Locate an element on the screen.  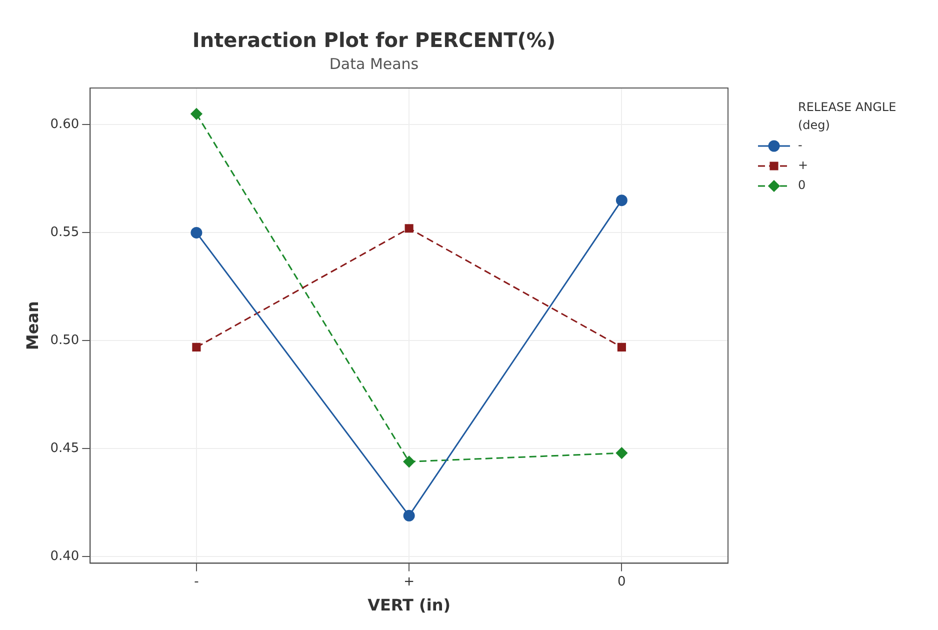
legend-title: RELEASE ANGLE (deg) is located at coordinates (847, 116).